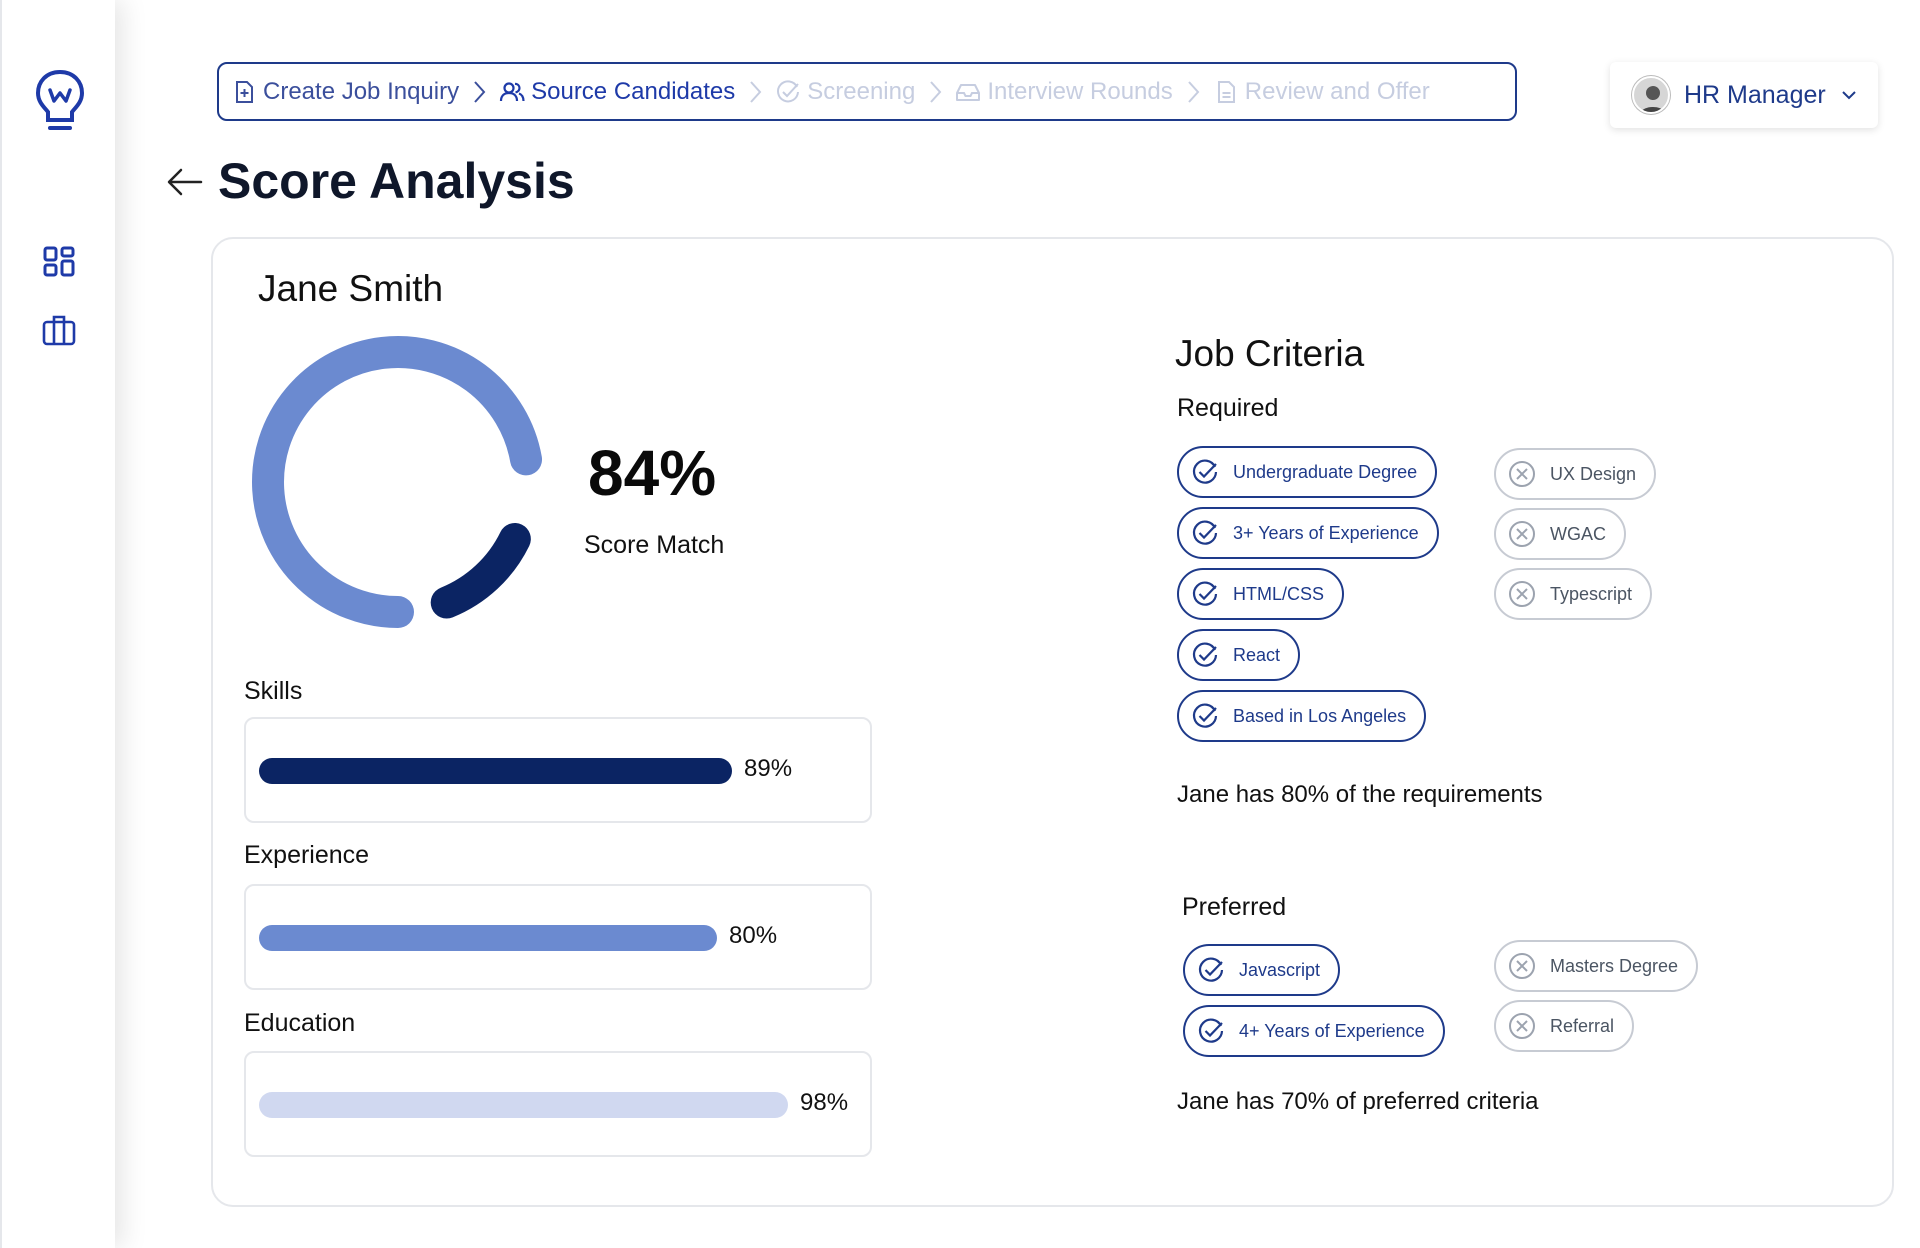  Describe the element at coordinates (523, 1105) in the screenshot. I see `education-bar` at that location.